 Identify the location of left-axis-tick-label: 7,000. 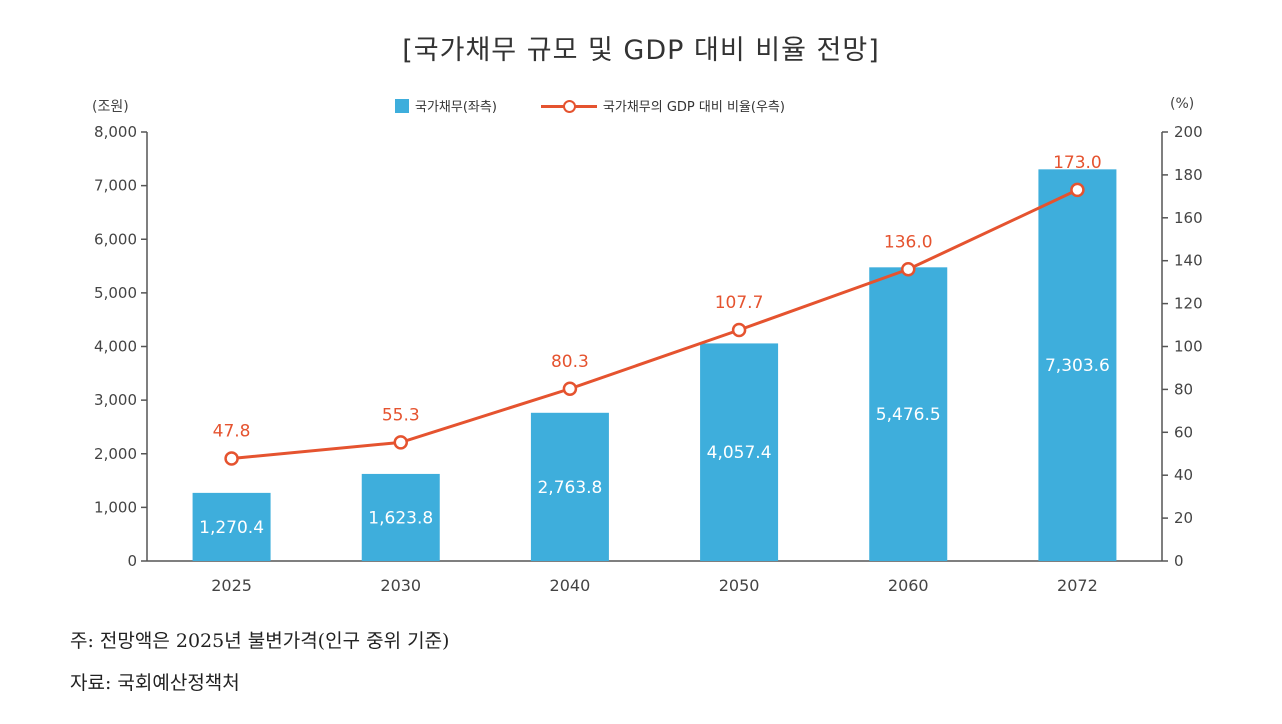
(115, 186).